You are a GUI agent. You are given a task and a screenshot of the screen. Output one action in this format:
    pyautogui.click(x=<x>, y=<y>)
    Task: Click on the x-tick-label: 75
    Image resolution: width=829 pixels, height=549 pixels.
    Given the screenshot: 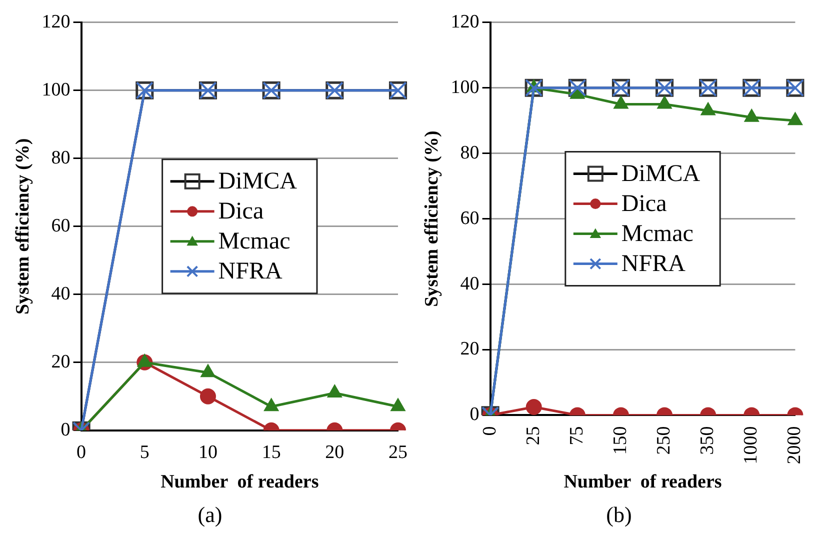 What is the action you would take?
    pyautogui.click(x=577, y=436)
    